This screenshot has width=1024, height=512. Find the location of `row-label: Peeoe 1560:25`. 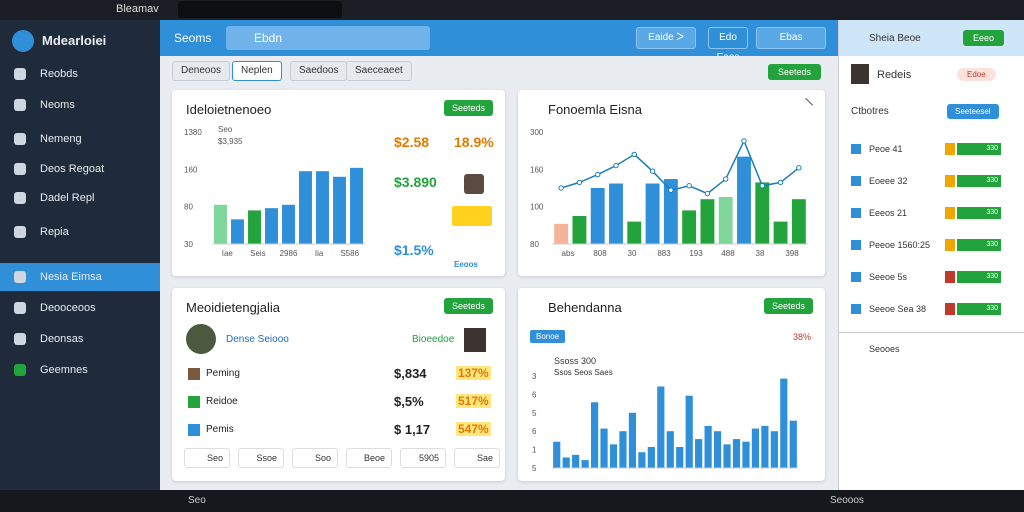

row-label: Peeoe 1560:25 is located at coordinates (900, 245).